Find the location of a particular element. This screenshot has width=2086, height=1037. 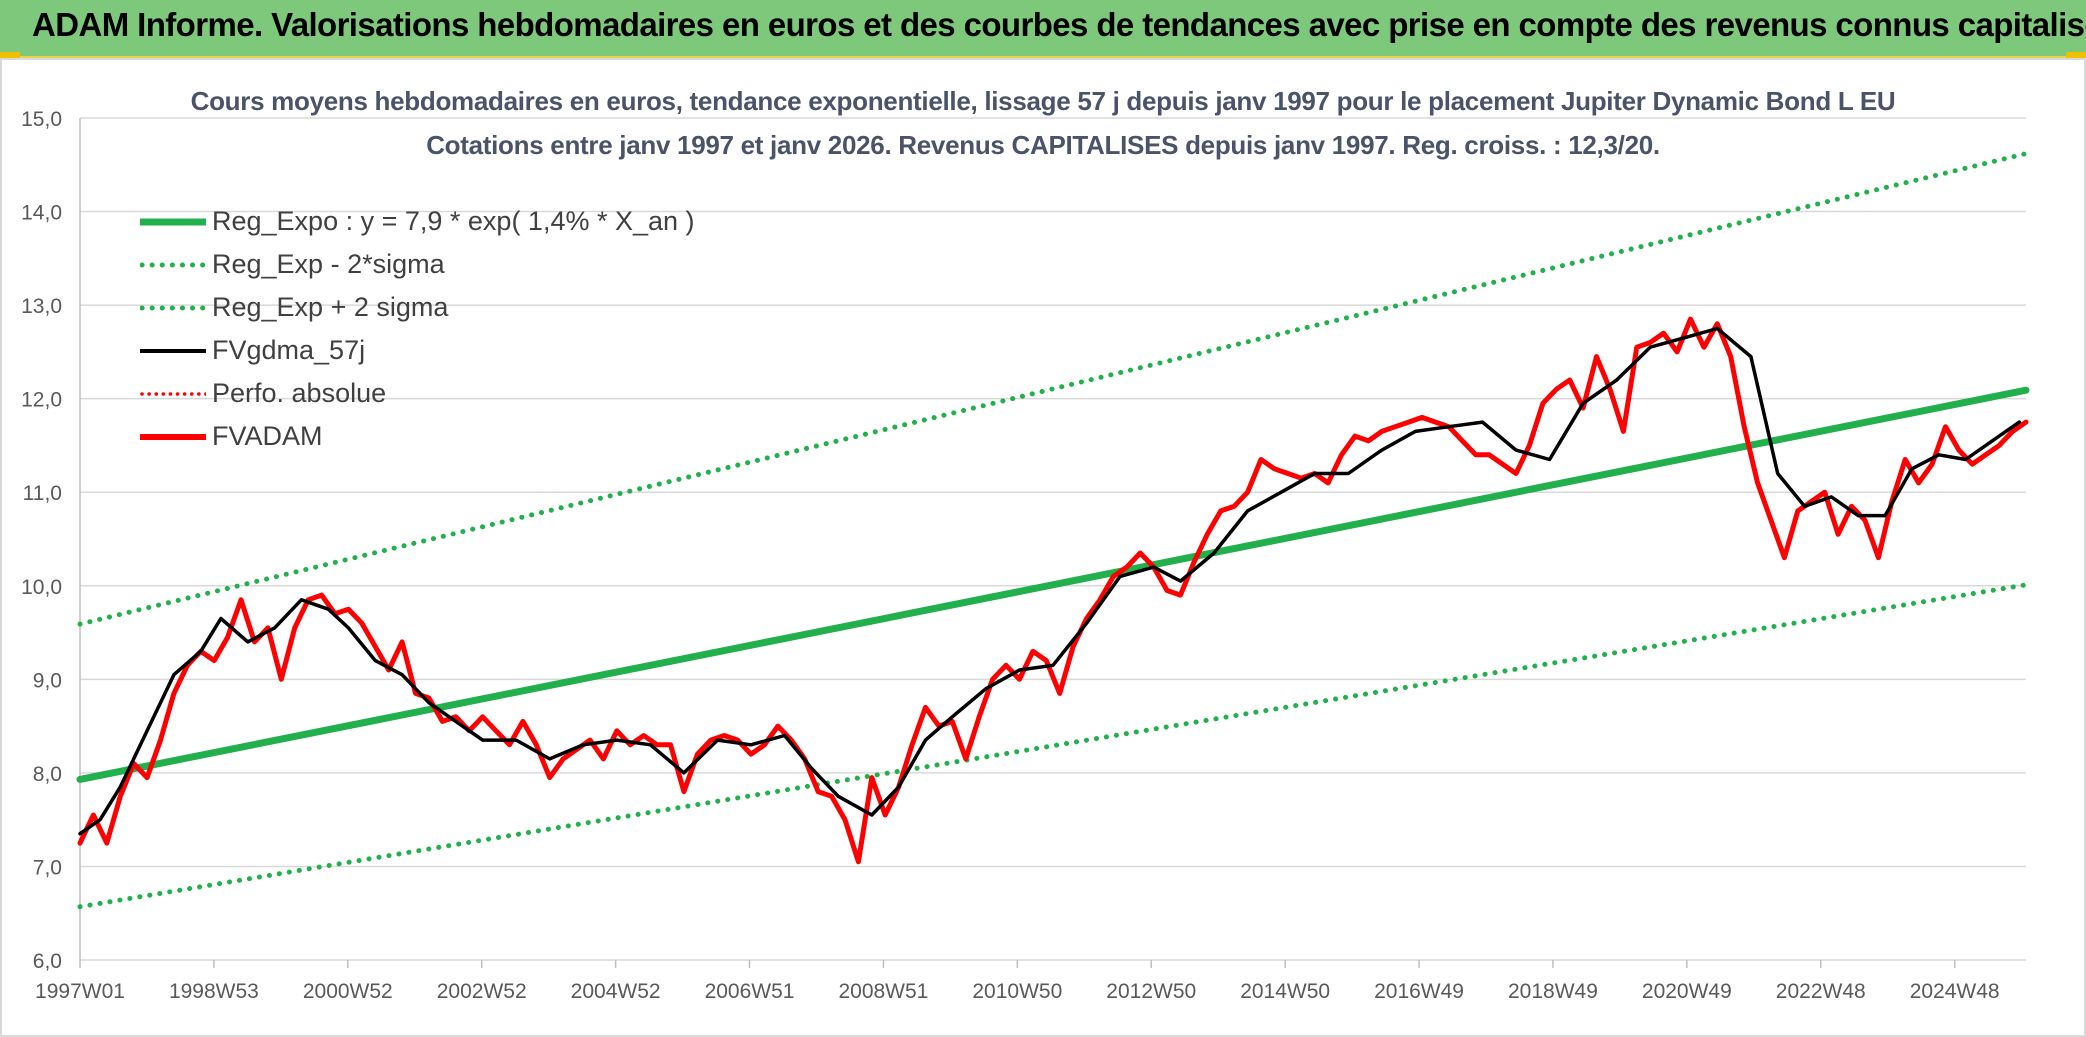

y-tick-label: 13,0 is located at coordinates (41, 306).